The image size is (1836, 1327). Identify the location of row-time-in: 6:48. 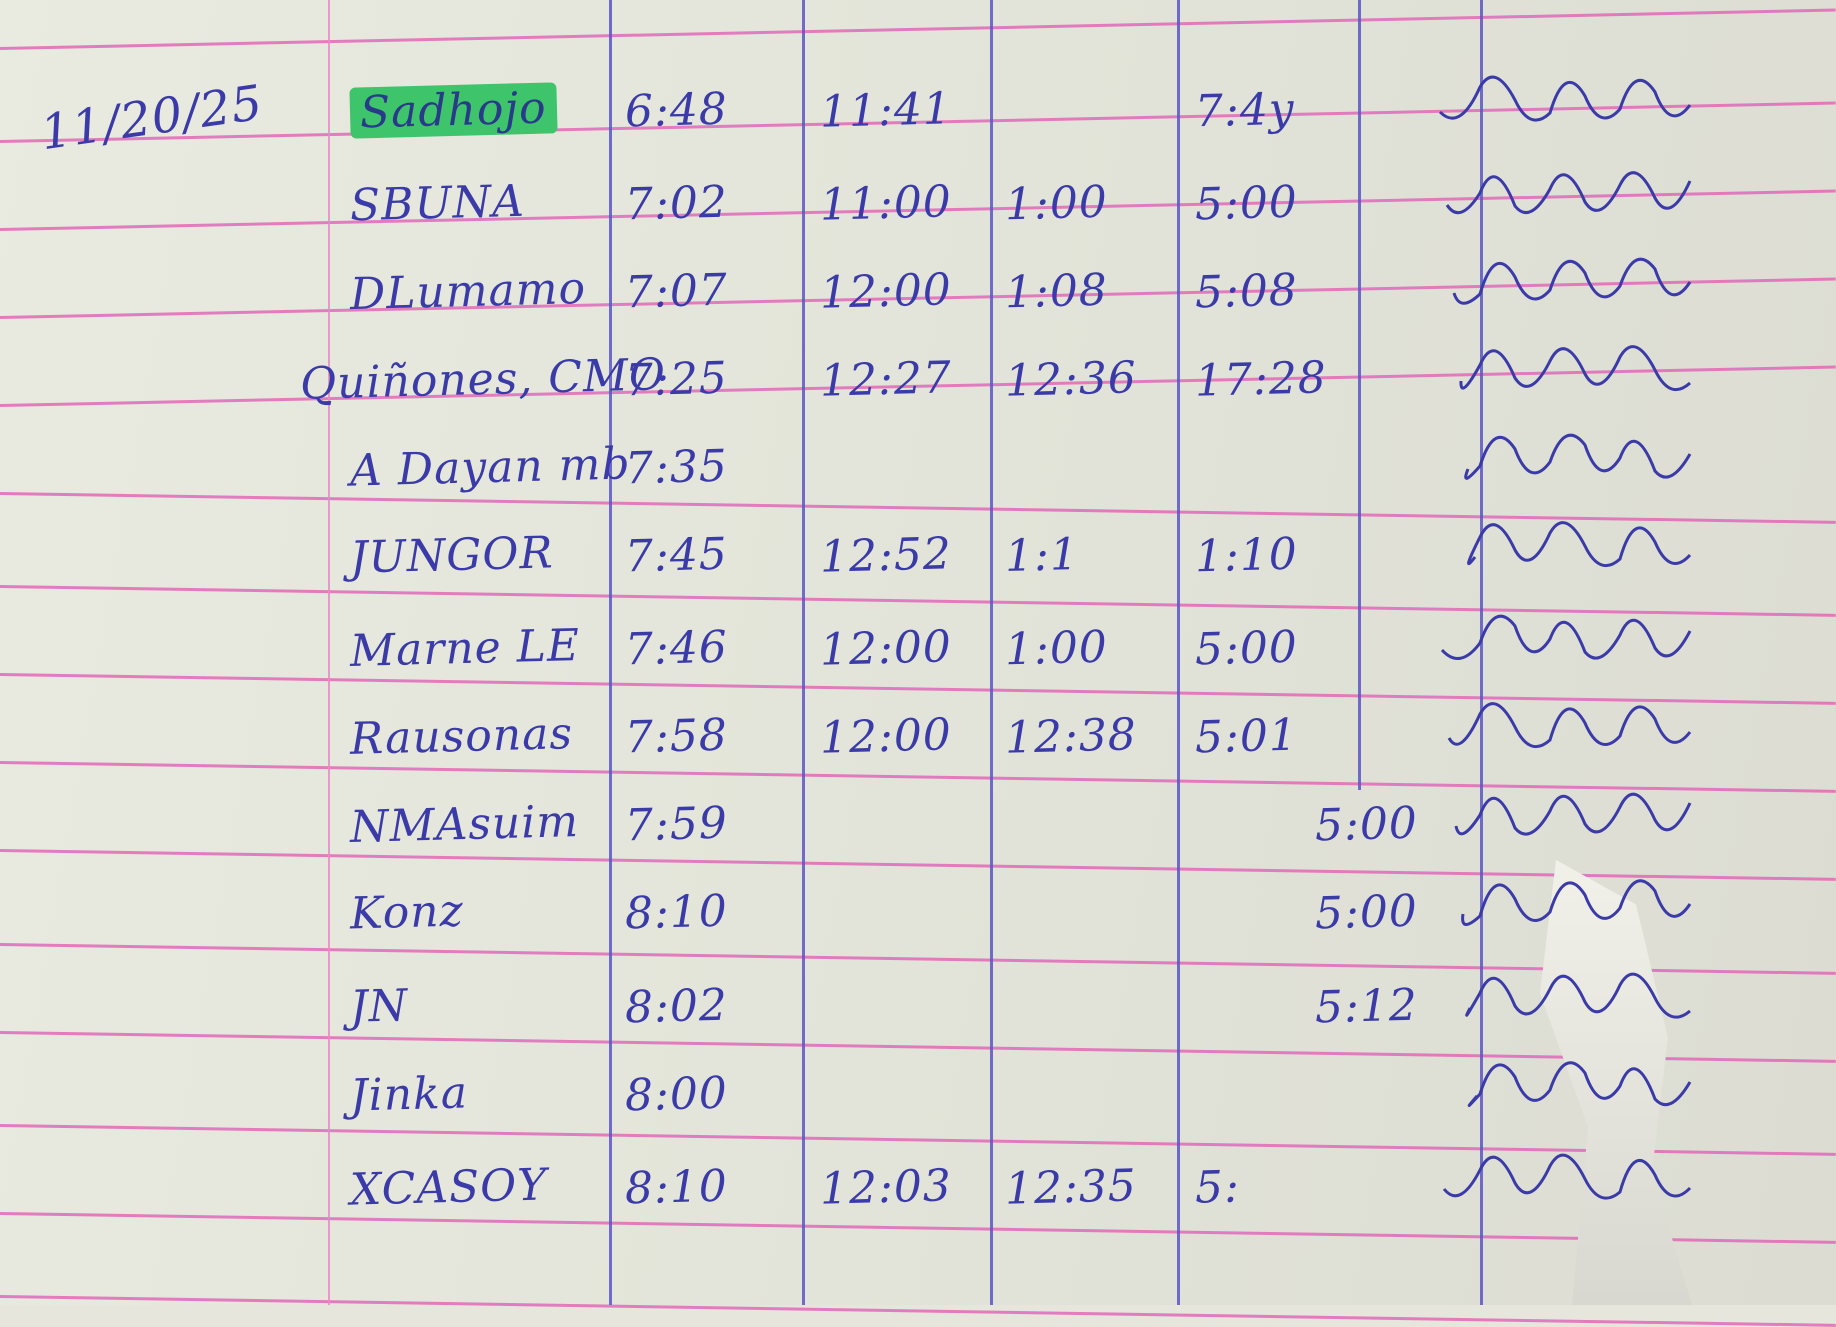
(676, 110).